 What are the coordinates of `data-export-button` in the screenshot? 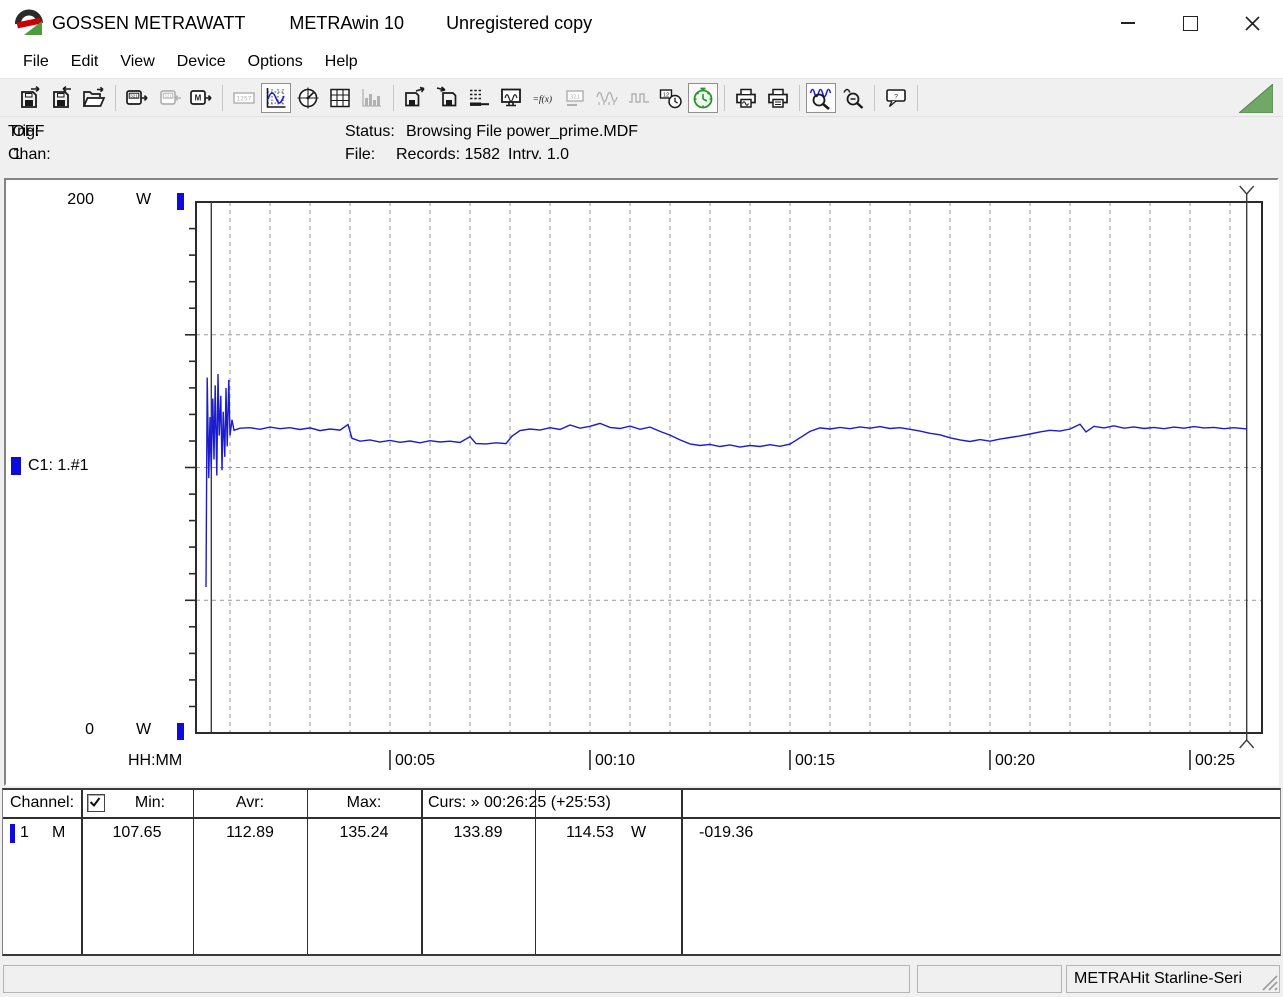 It's located at (415, 98).